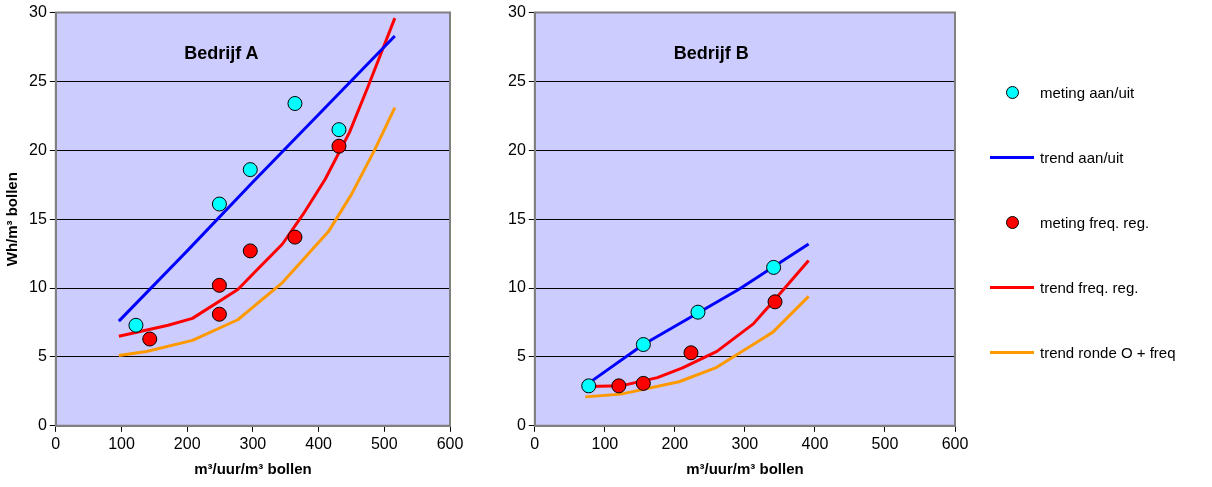  Describe the element at coordinates (1082, 157) in the screenshot. I see `legend-label: trend aan/uit` at that location.